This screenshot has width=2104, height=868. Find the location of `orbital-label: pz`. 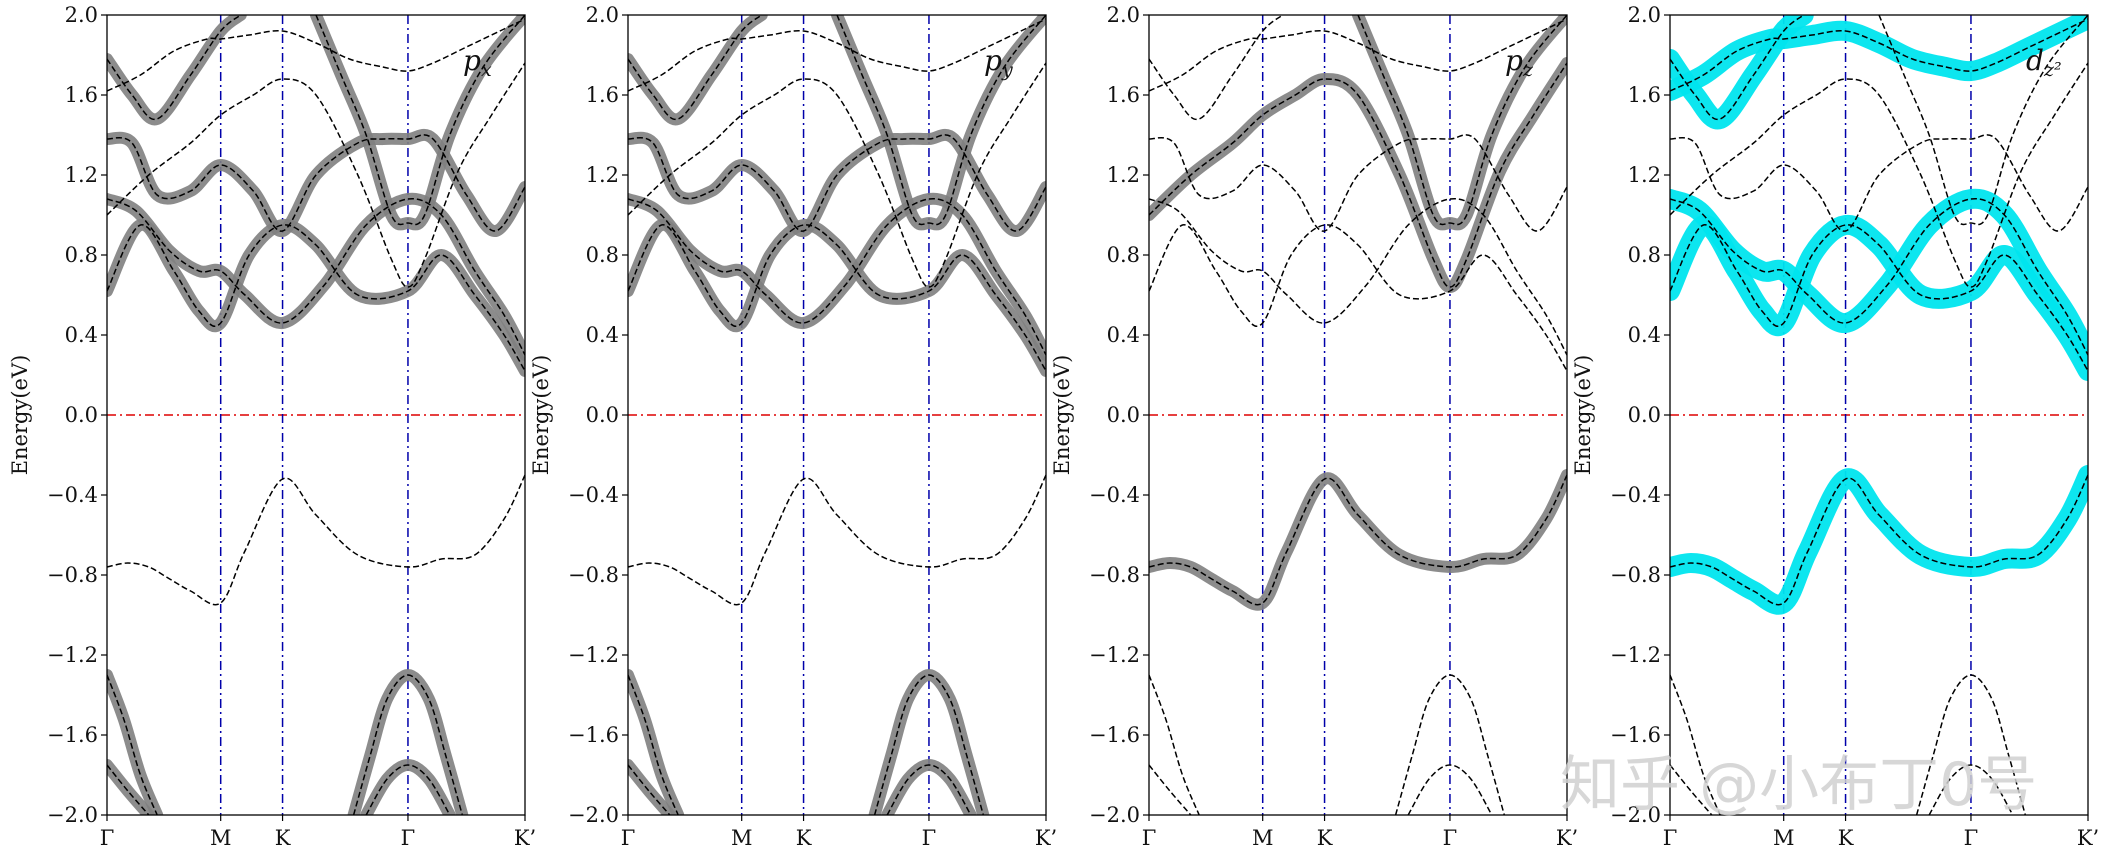

orbital-label: pz is located at coordinates (1519, 62).